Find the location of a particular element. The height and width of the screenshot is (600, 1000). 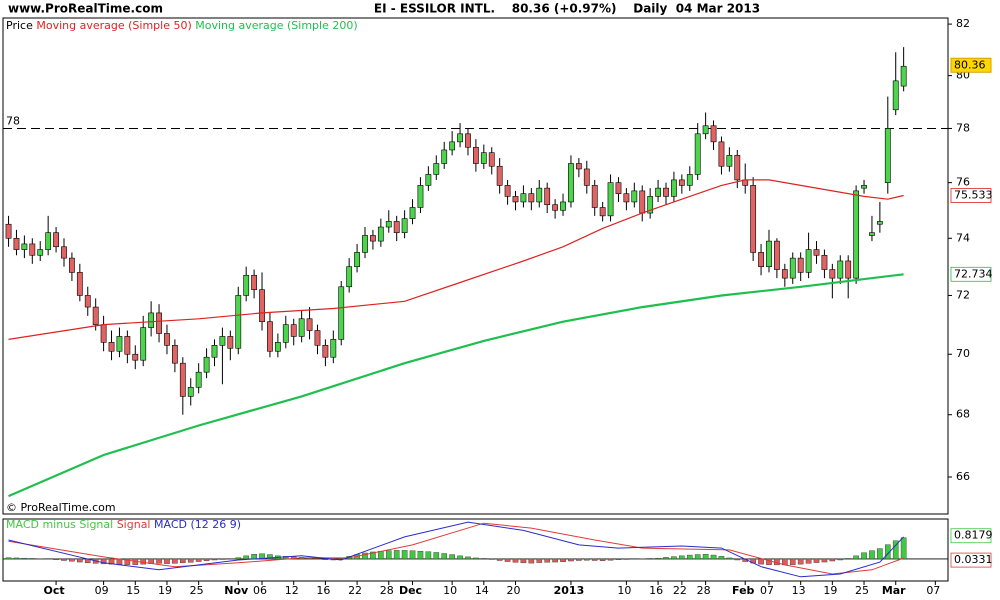

x-tick-label: 16 is located at coordinates (323, 590).